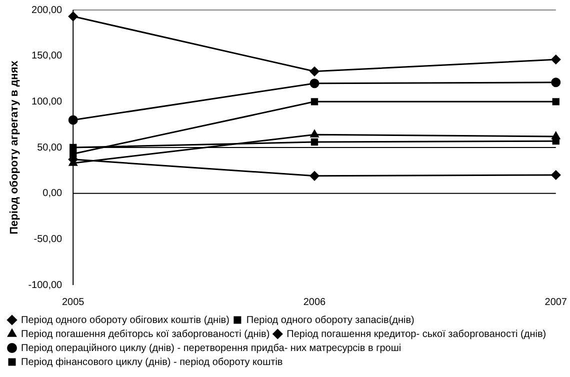 Image resolution: width=570 pixels, height=377 pixels. What do you see at coordinates (48, 239) in the screenshot?
I see `y-tick-label: -50,00` at bounding box center [48, 239].